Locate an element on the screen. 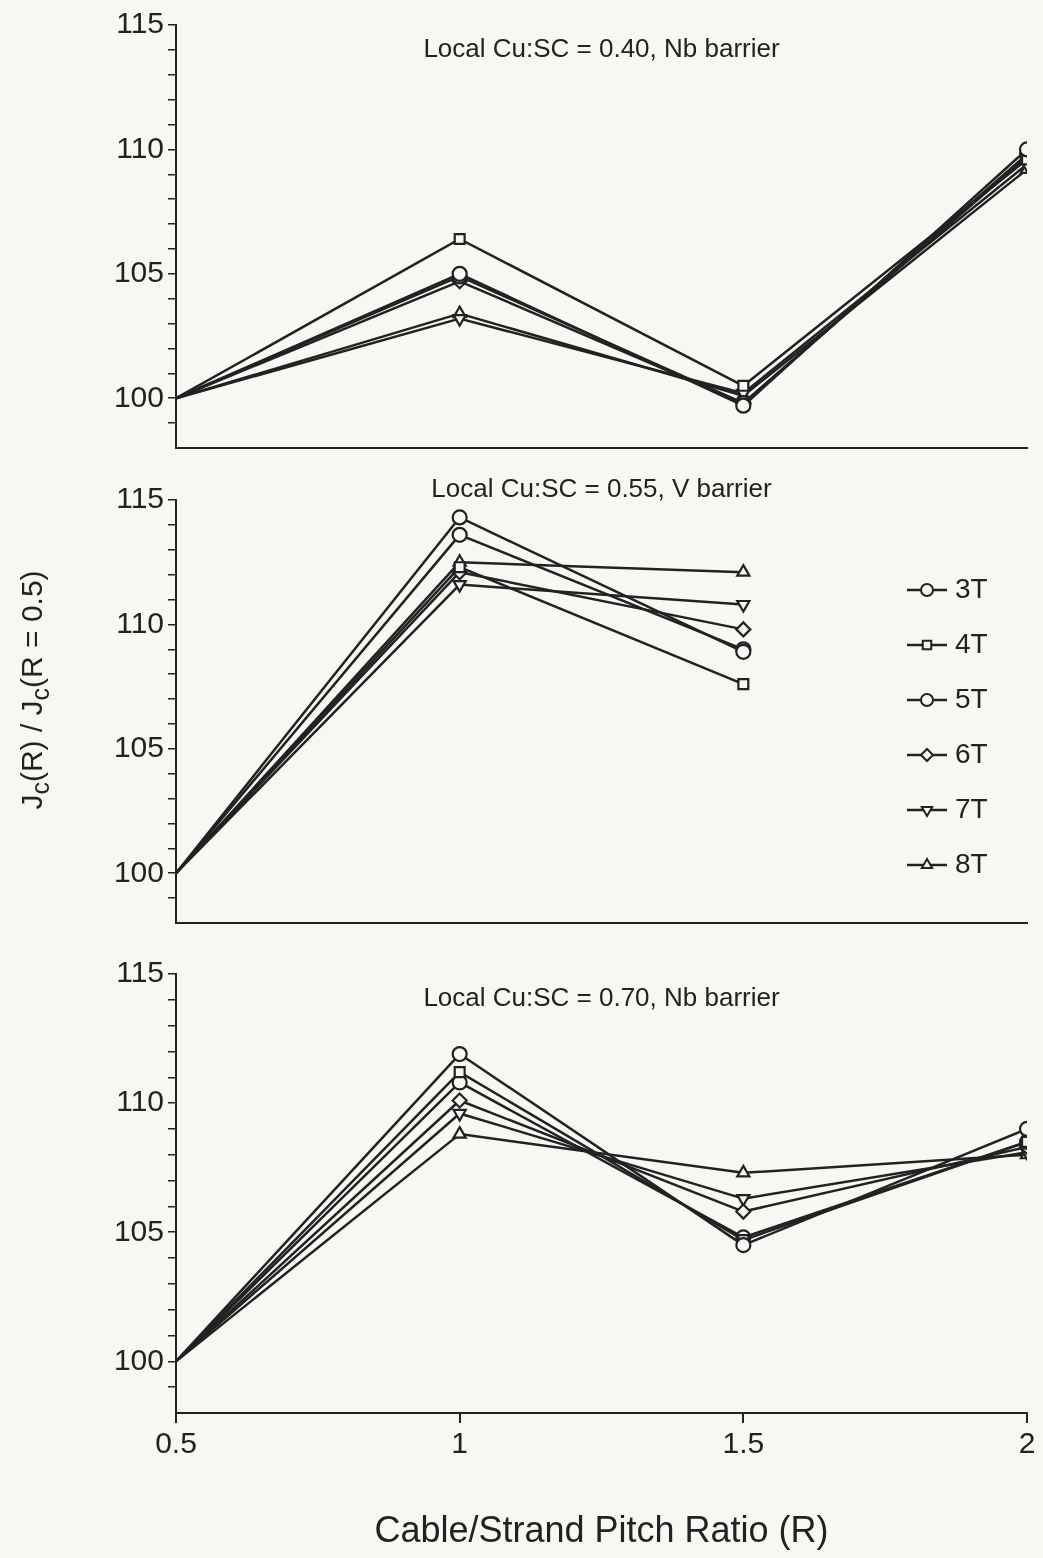 Image resolution: width=1043 pixels, height=1558 pixels. chart-title: Local Cu:SC = 0.70, Nb barrier is located at coordinates (601, 997).